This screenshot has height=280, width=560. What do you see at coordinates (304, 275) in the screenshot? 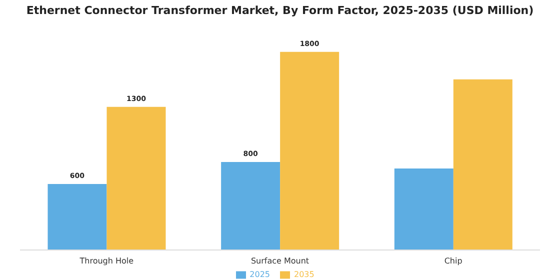
I see `legend-label: 2035` at bounding box center [304, 275].